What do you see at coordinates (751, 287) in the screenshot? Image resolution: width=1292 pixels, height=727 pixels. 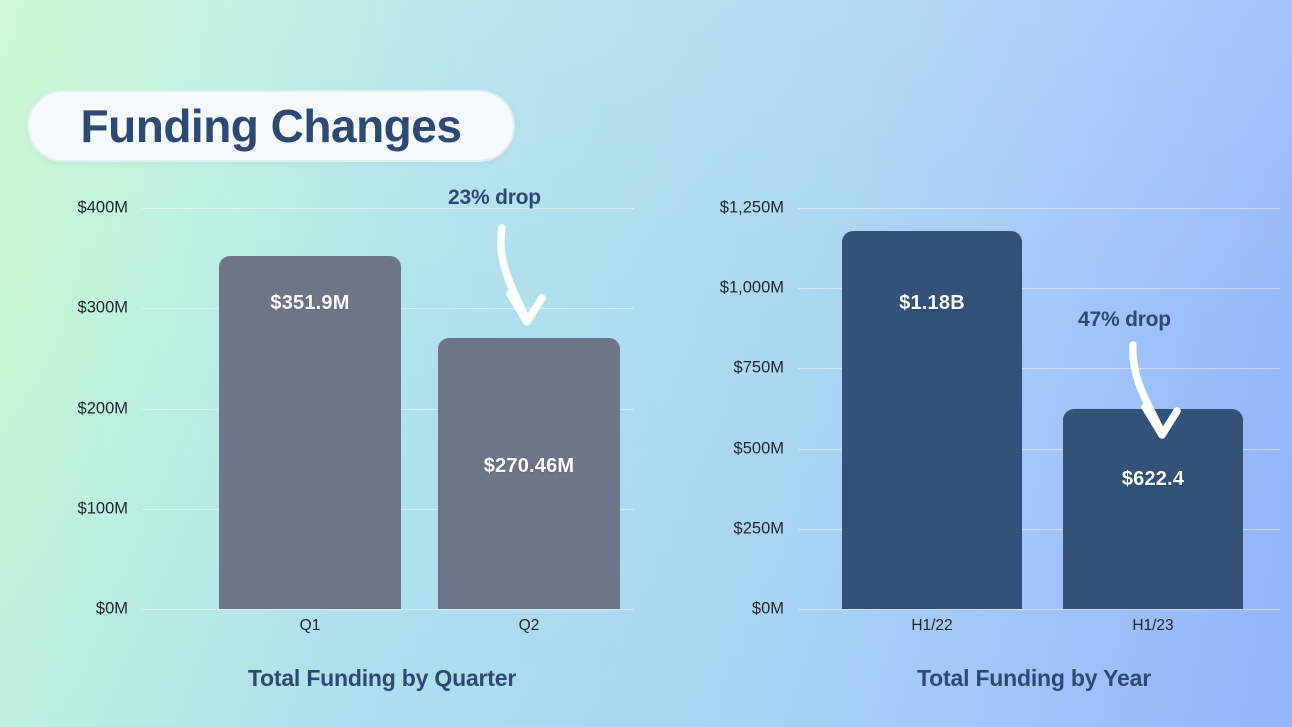 I see `ytick-label-1000: $1,000M` at bounding box center [751, 287].